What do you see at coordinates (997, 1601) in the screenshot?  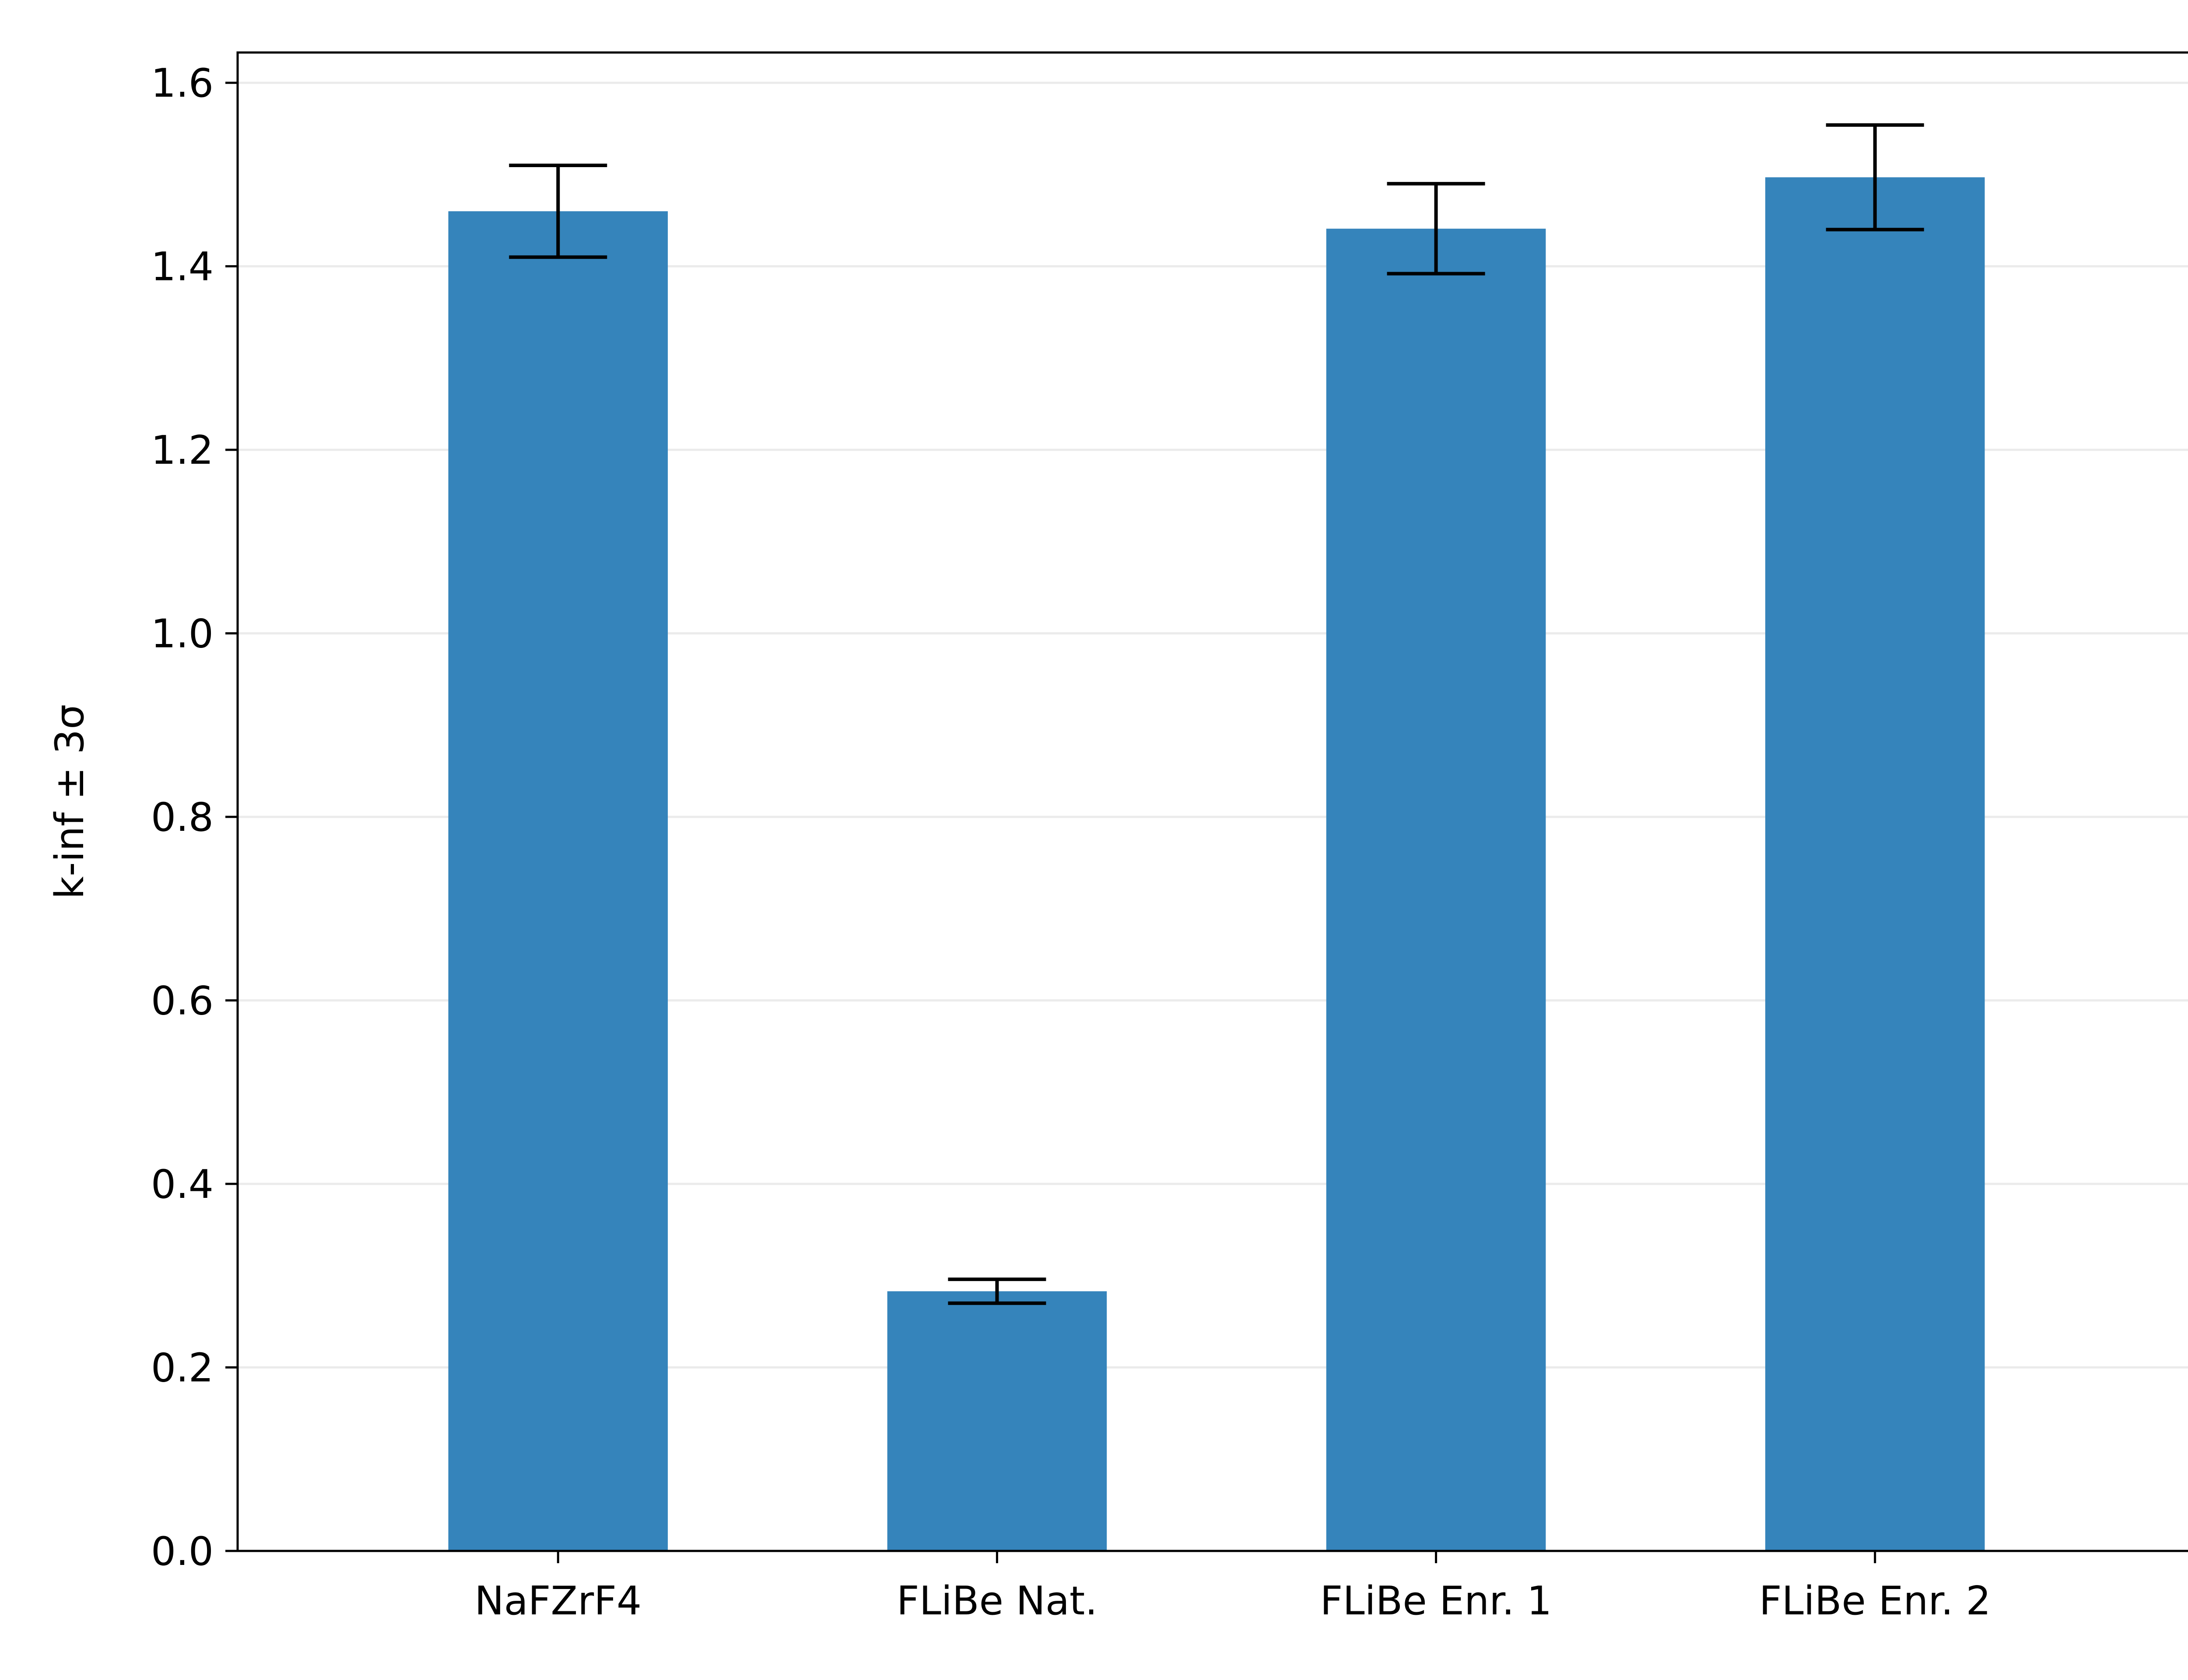 I see `x-tick-label: FLiBe Nat.` at bounding box center [997, 1601].